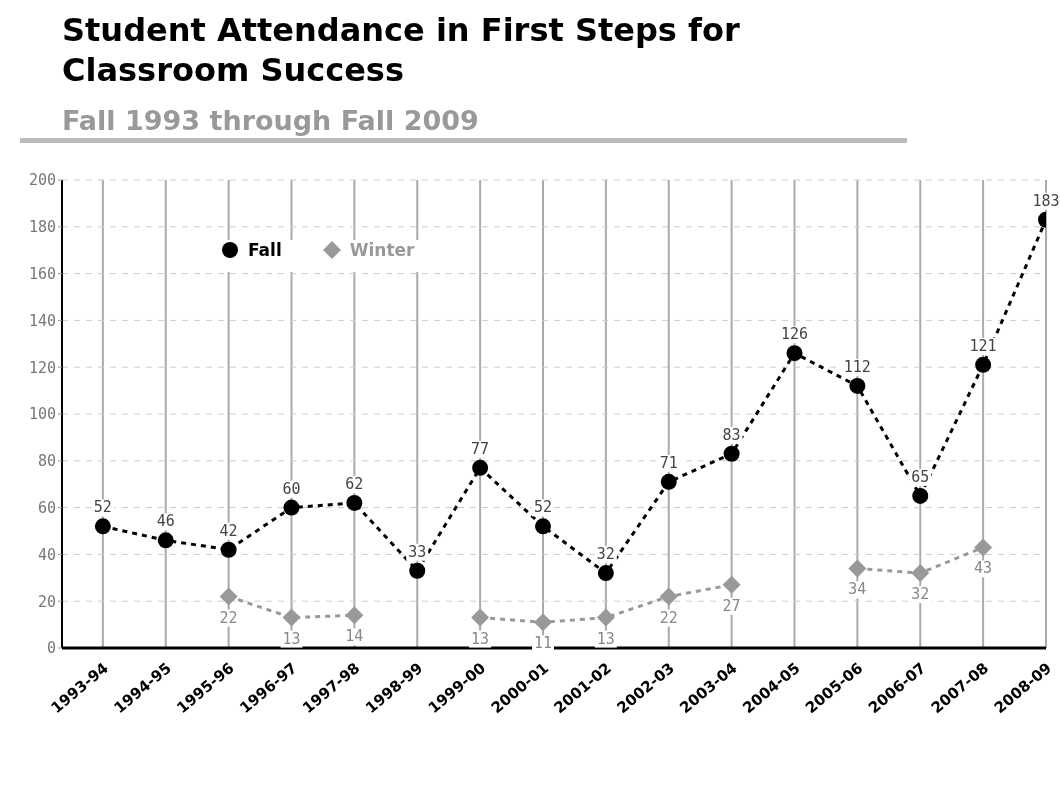 The image size is (1060, 790). Describe the element at coordinates (42, 180) in the screenshot. I see `y-tick-label: 200` at that location.